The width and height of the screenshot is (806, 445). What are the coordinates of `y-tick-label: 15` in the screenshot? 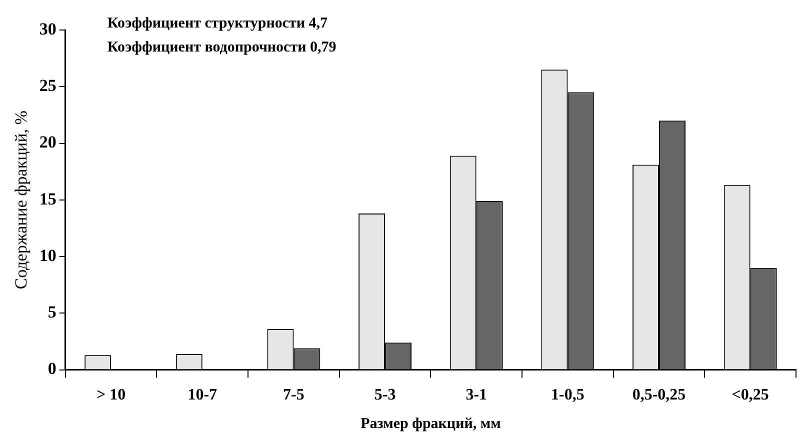 It's located at (47, 198).